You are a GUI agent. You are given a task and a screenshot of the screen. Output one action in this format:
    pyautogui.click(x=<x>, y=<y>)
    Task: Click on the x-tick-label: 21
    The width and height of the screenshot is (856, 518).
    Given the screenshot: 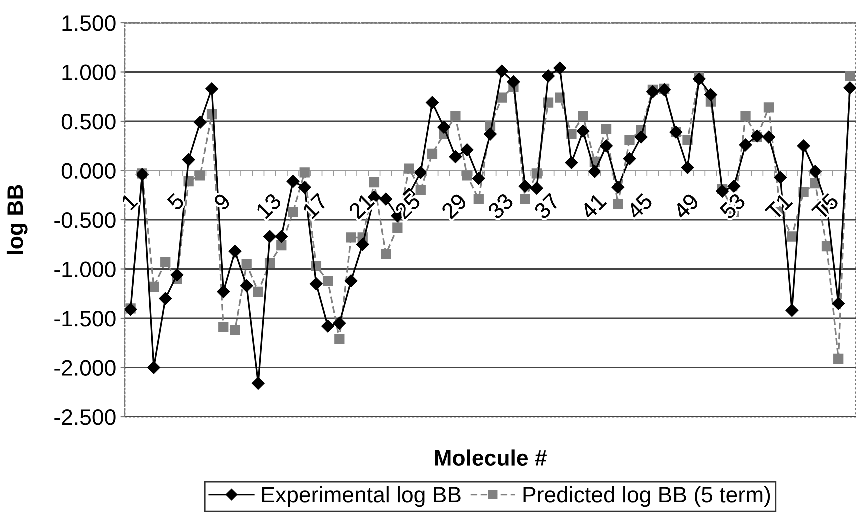 What is the action you would take?
    pyautogui.click(x=361, y=206)
    